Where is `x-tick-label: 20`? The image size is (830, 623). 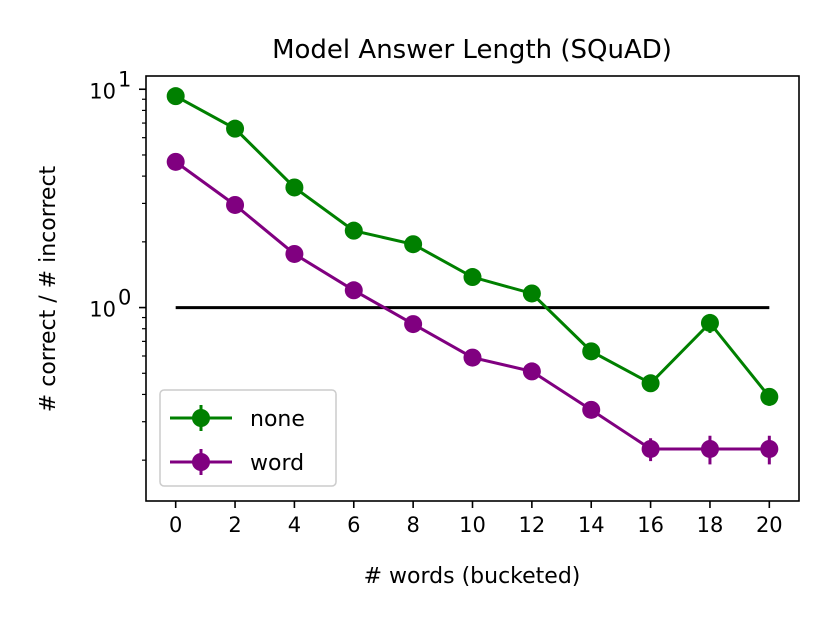
x-tick-label: 20 is located at coordinates (769, 525).